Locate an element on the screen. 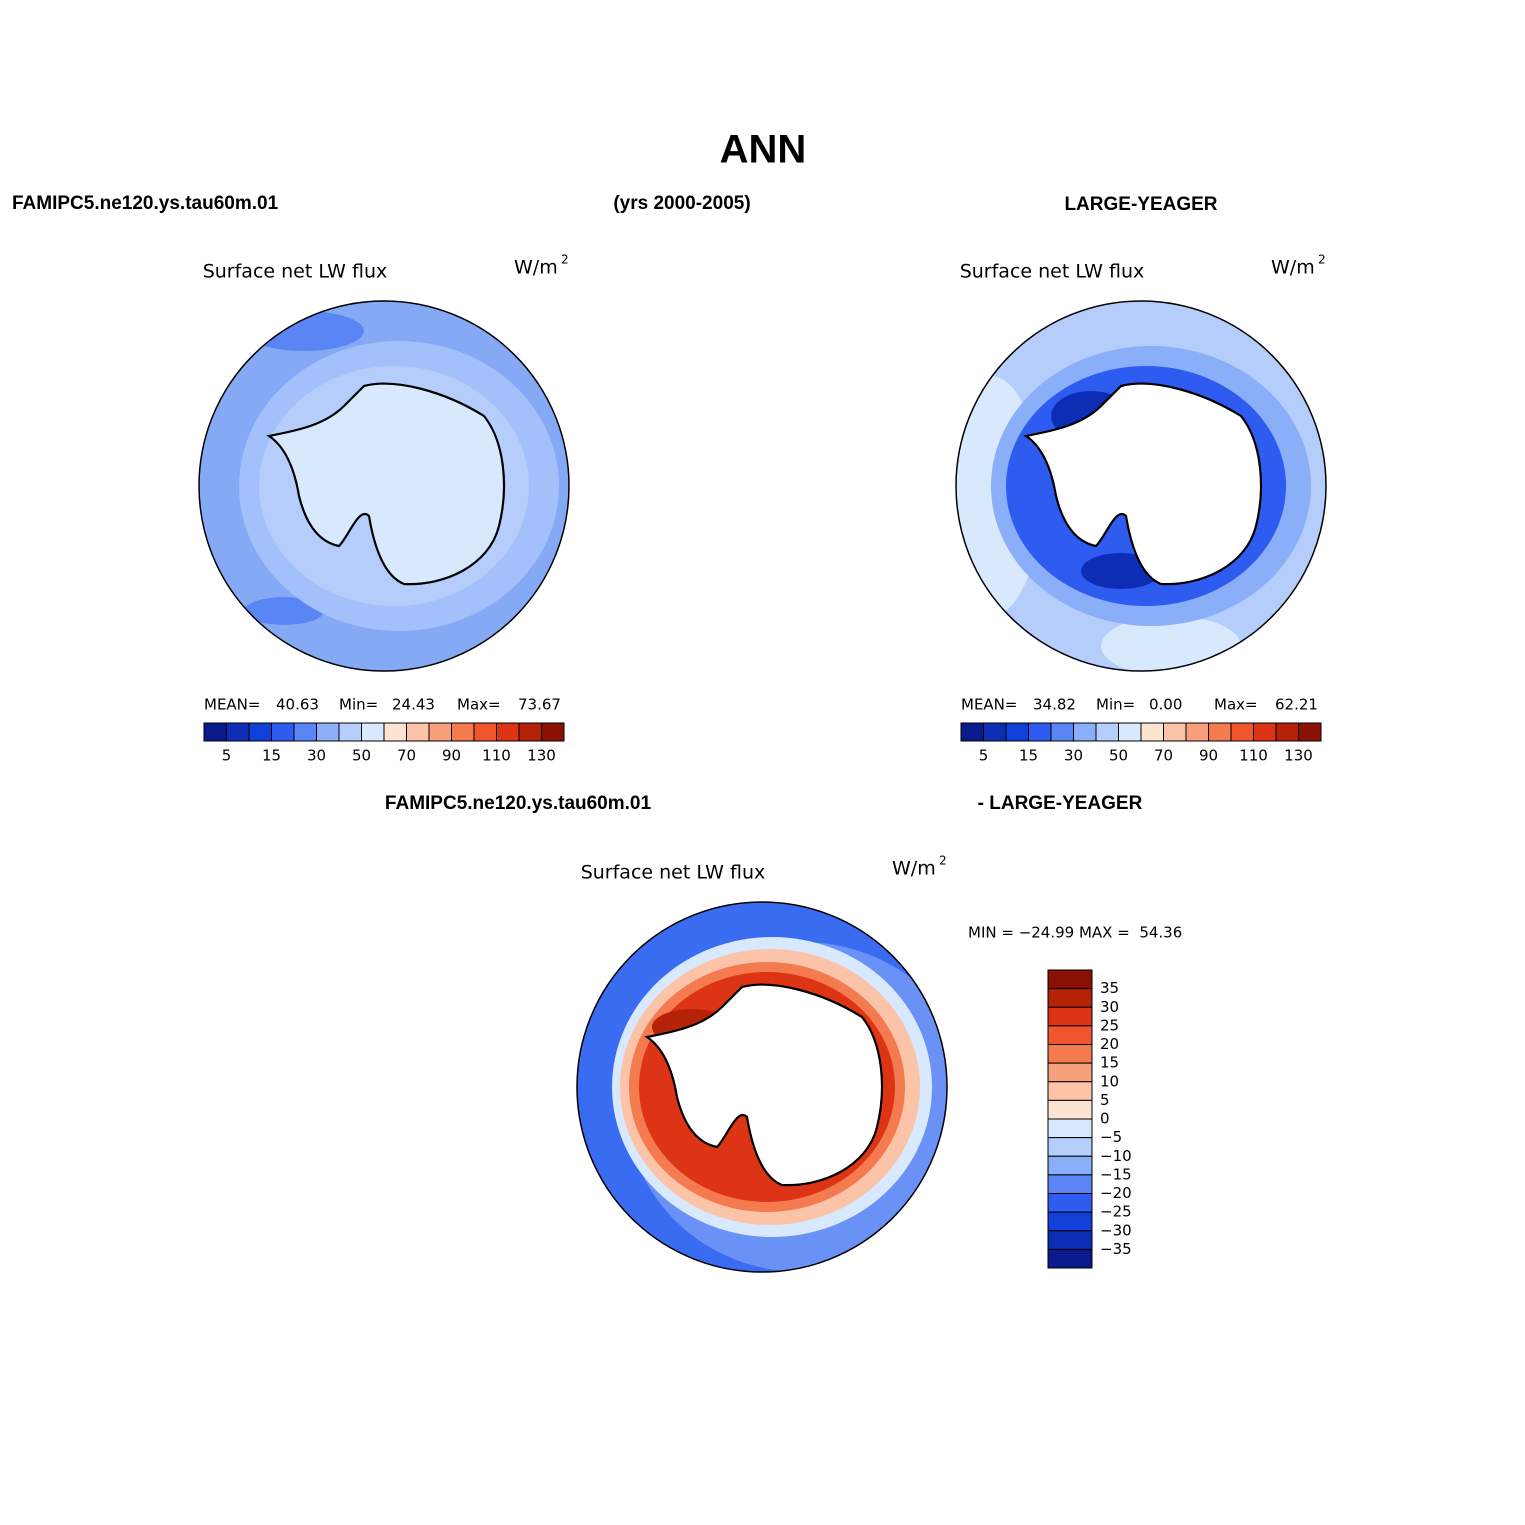  stat: 73.67 is located at coordinates (539, 705).